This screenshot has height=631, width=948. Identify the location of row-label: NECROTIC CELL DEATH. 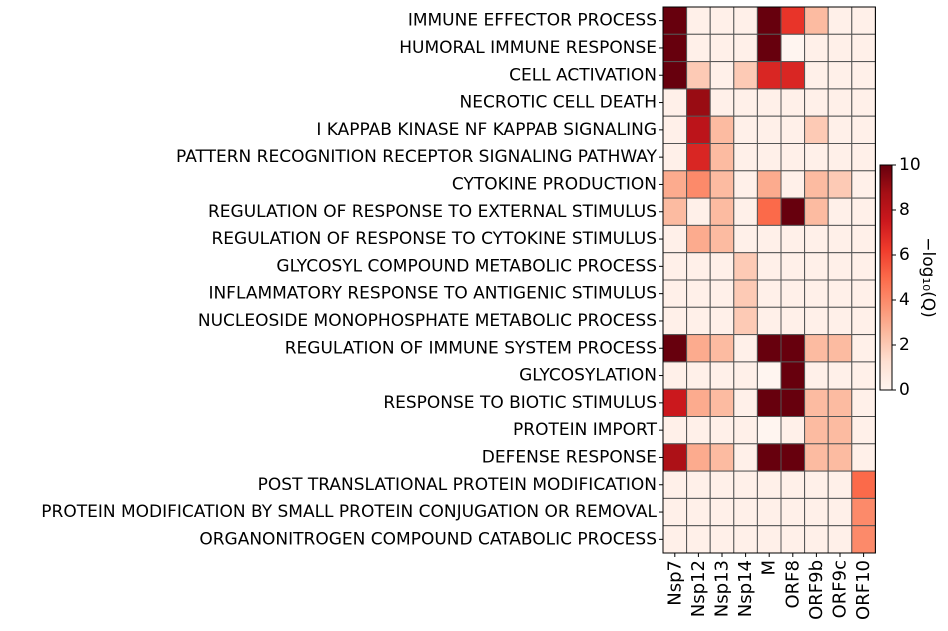
(558, 103).